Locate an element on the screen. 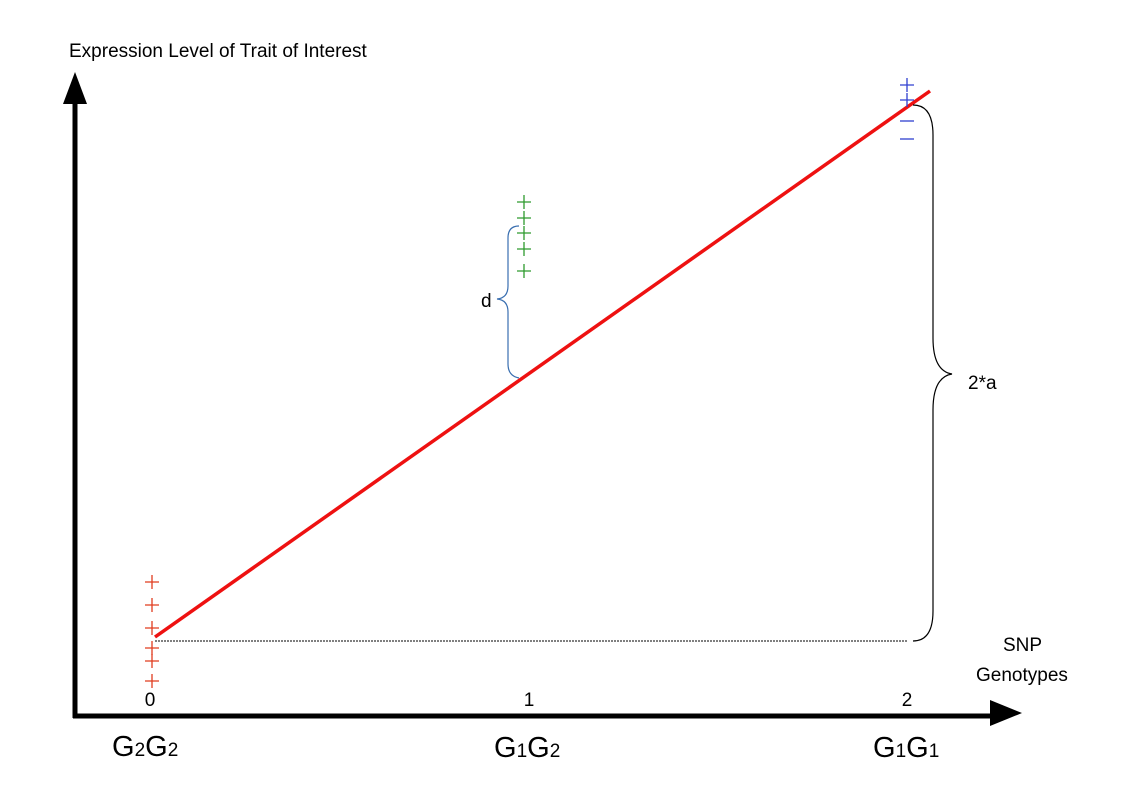 Image resolution: width=1123 pixels, height=794 pixels. dominance-brace is located at coordinates (508, 302).